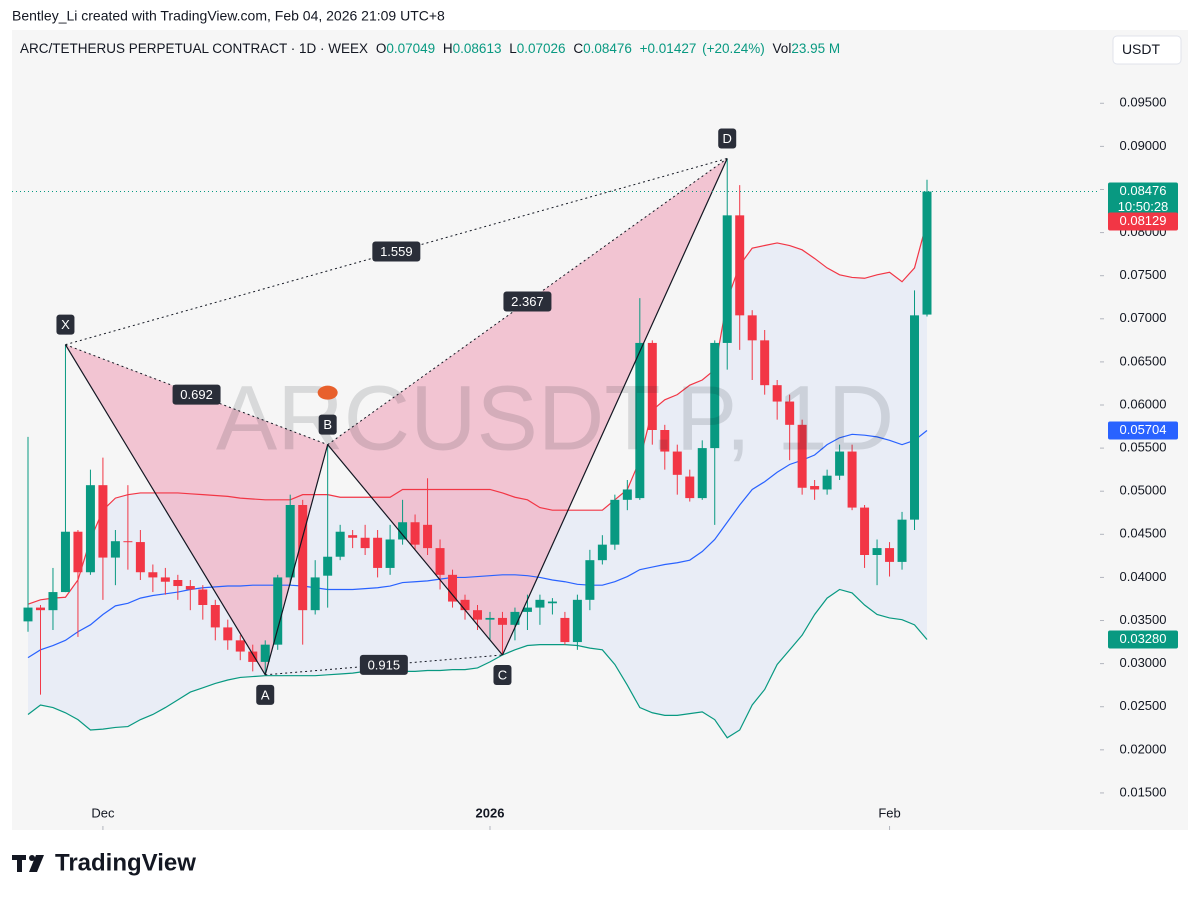 The image size is (1200, 899). I want to click on band-value-label: 0.05704, so click(1143, 429).